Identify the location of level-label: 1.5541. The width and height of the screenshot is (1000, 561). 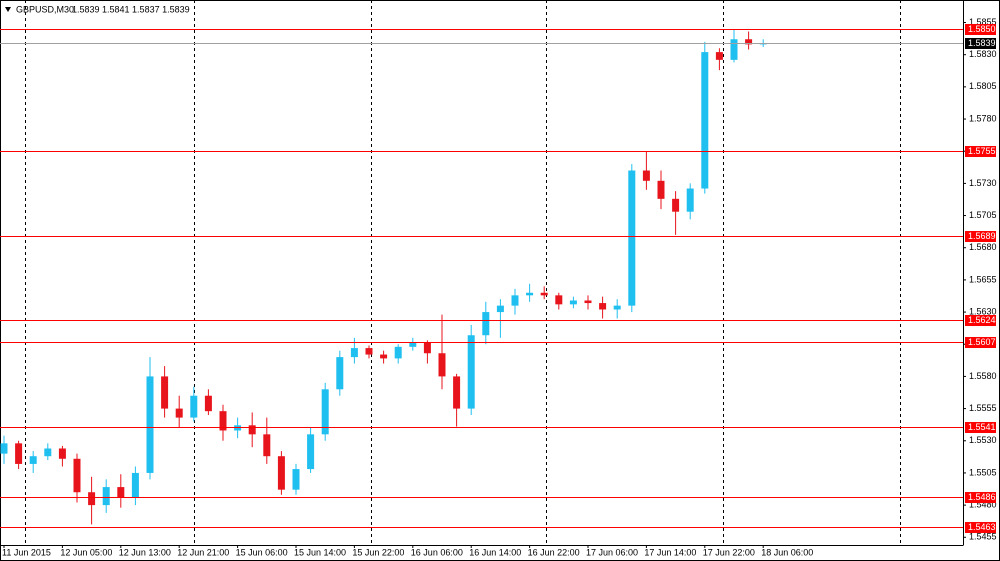
(982, 427).